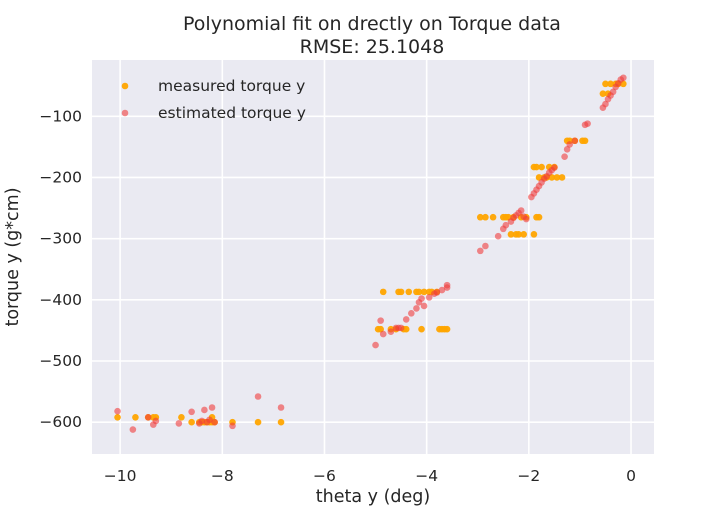 The height and width of the screenshot is (509, 728). I want to click on y-axis-label: torque y (g*cm), so click(13, 256).